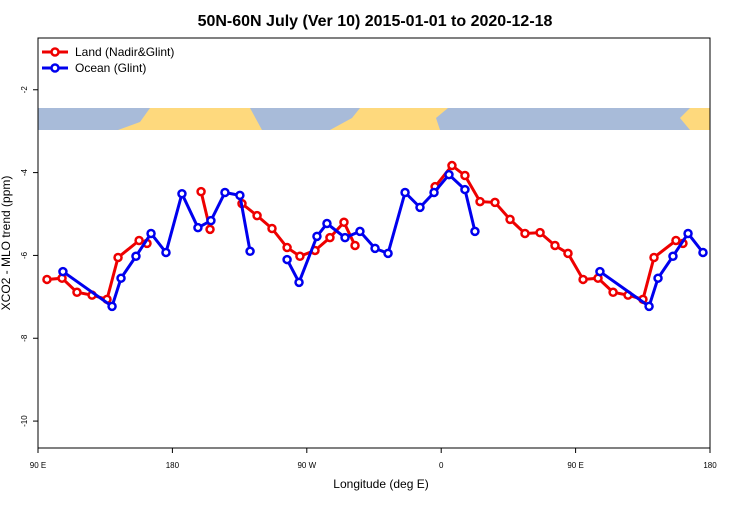 Image resolution: width=750 pixels, height=505 pixels. Describe the element at coordinates (6, 243) in the screenshot. I see `y-axis-label: XCO2 - MLO trend (ppm)` at that location.